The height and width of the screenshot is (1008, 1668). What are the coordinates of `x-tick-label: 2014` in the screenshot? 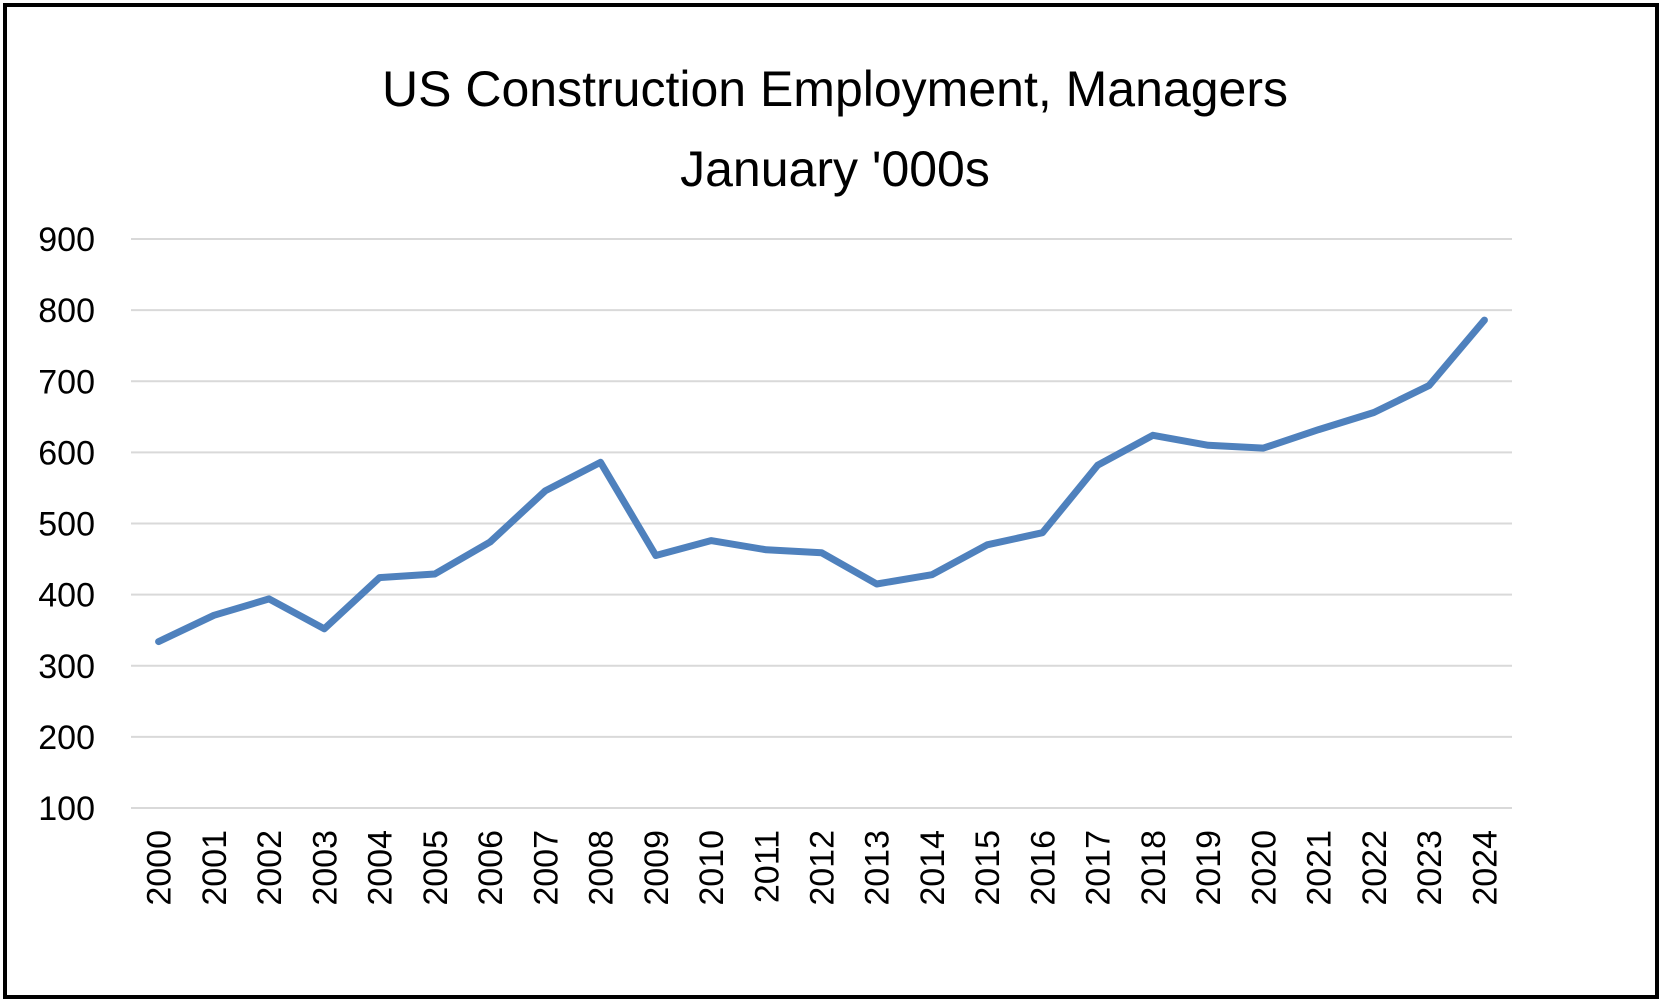 It's located at (933, 868).